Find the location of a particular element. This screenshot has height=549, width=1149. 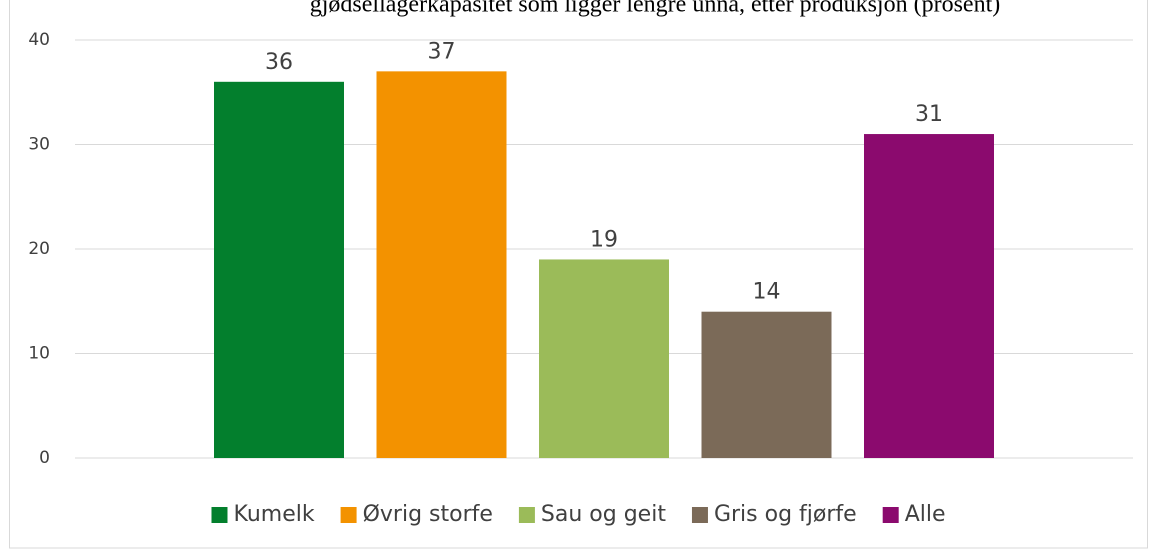

data-label: 31 is located at coordinates (929, 114).